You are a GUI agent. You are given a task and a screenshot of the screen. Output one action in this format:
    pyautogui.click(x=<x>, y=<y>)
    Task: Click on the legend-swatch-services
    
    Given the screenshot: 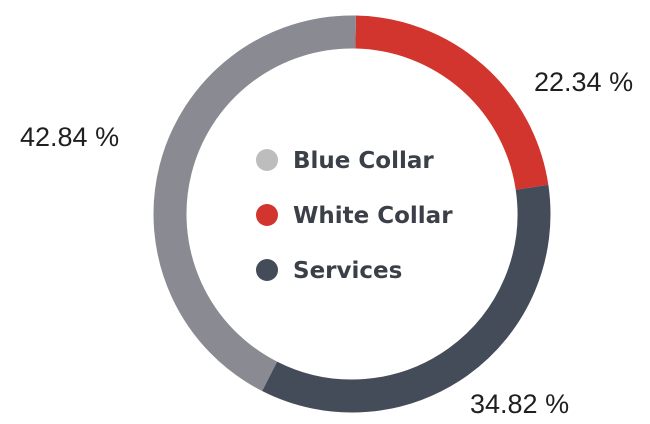 What is the action you would take?
    pyautogui.click(x=267, y=270)
    